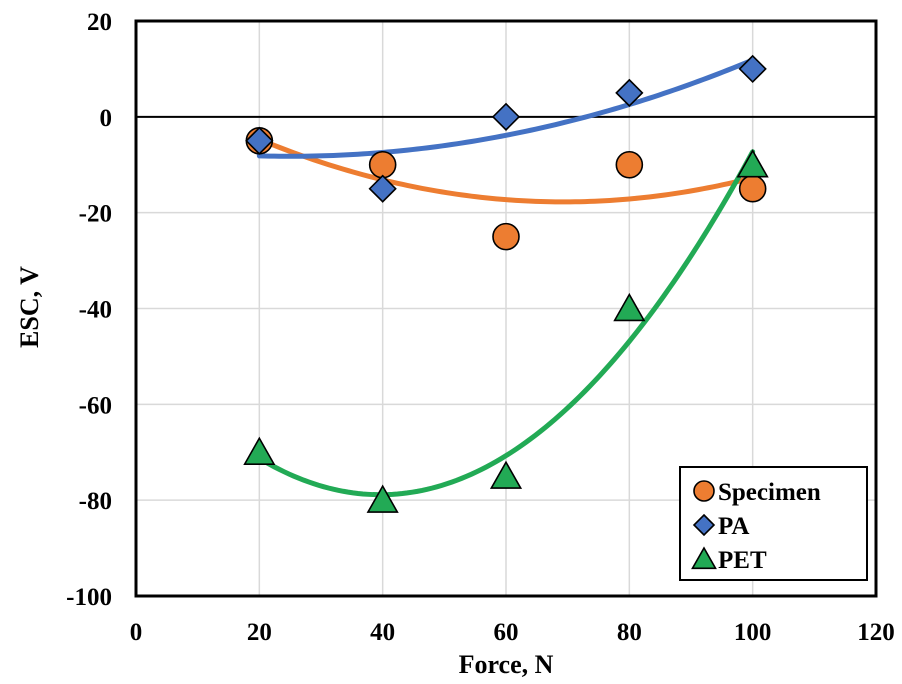 The width and height of the screenshot is (902, 684). I want to click on trendline-specimen, so click(506, 170).